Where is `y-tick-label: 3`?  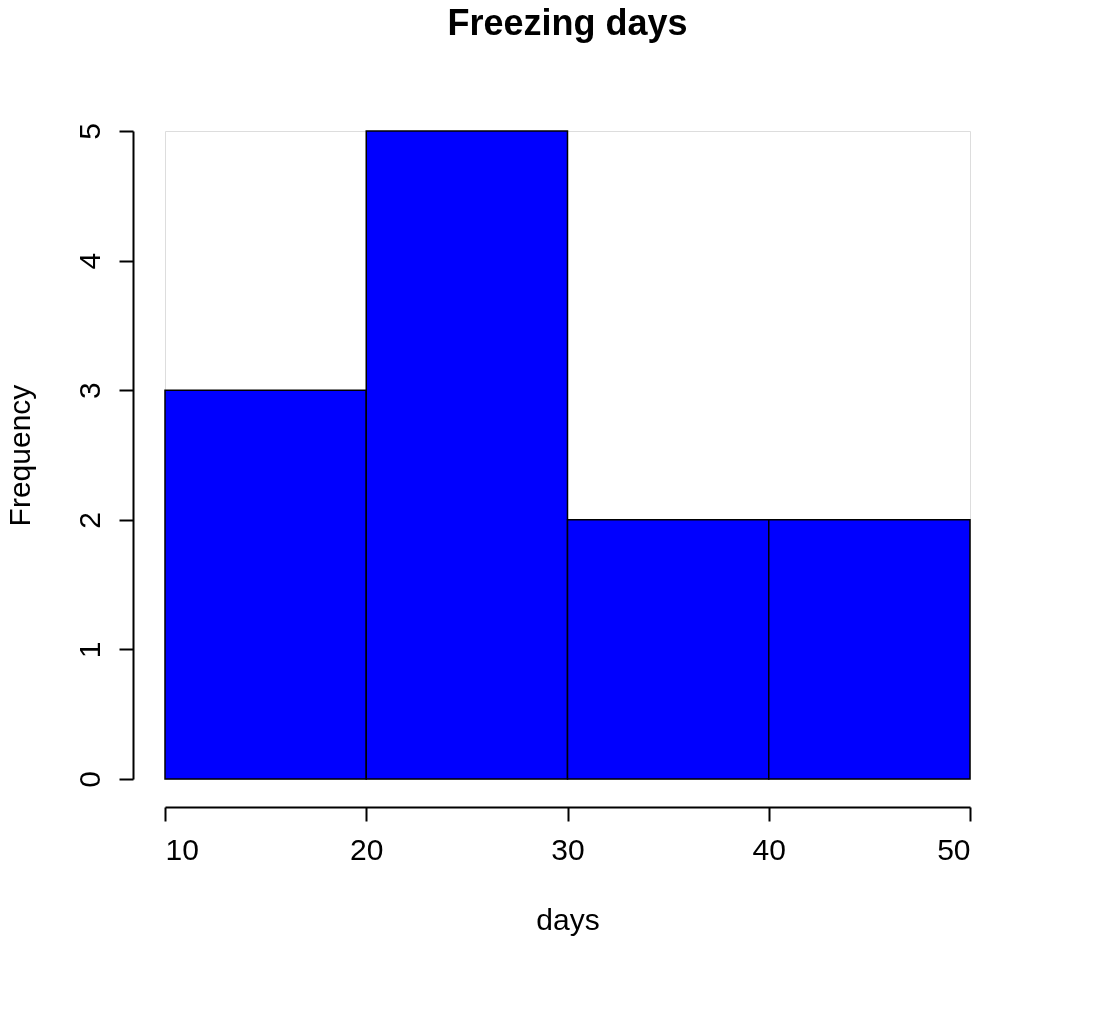
y-tick-label: 3 is located at coordinates (89, 391).